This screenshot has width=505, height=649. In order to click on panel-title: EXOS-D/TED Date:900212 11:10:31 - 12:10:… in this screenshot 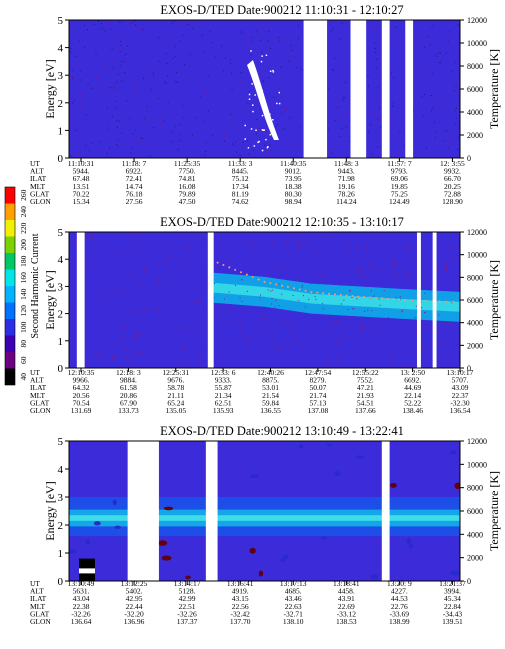, I will do `click(281, 10)`.